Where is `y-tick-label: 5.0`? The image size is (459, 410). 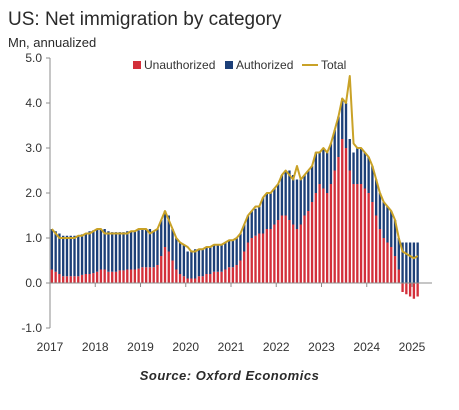
y-tick-label: 5.0 is located at coordinates (33, 58).